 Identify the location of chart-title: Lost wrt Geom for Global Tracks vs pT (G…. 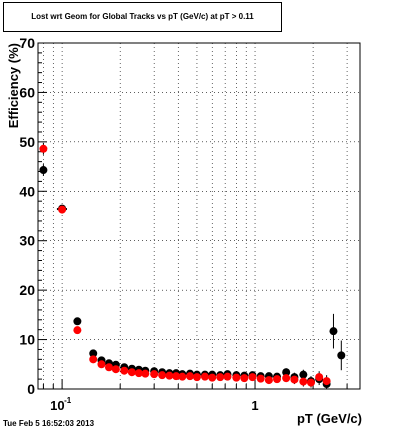
(142, 16).